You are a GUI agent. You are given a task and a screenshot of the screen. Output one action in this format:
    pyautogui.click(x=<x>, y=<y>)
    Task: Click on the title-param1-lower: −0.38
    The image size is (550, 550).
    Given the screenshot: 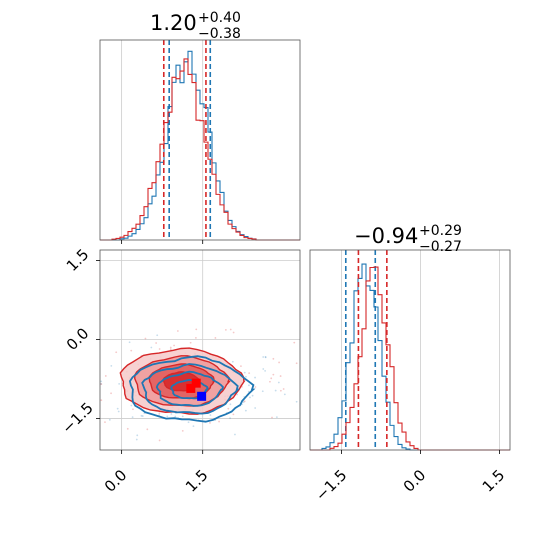 What is the action you would take?
    pyautogui.click(x=219, y=34)
    